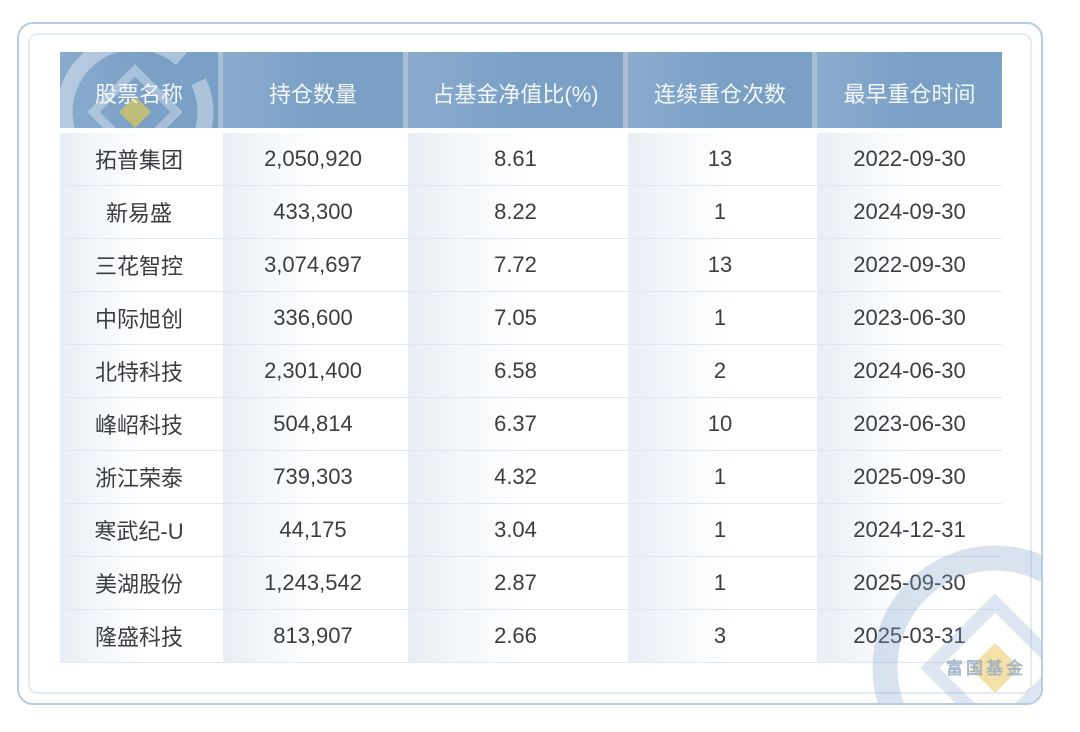  Describe the element at coordinates (909, 530) in the screenshot. I see `date-cell: 2024-12-31` at that location.